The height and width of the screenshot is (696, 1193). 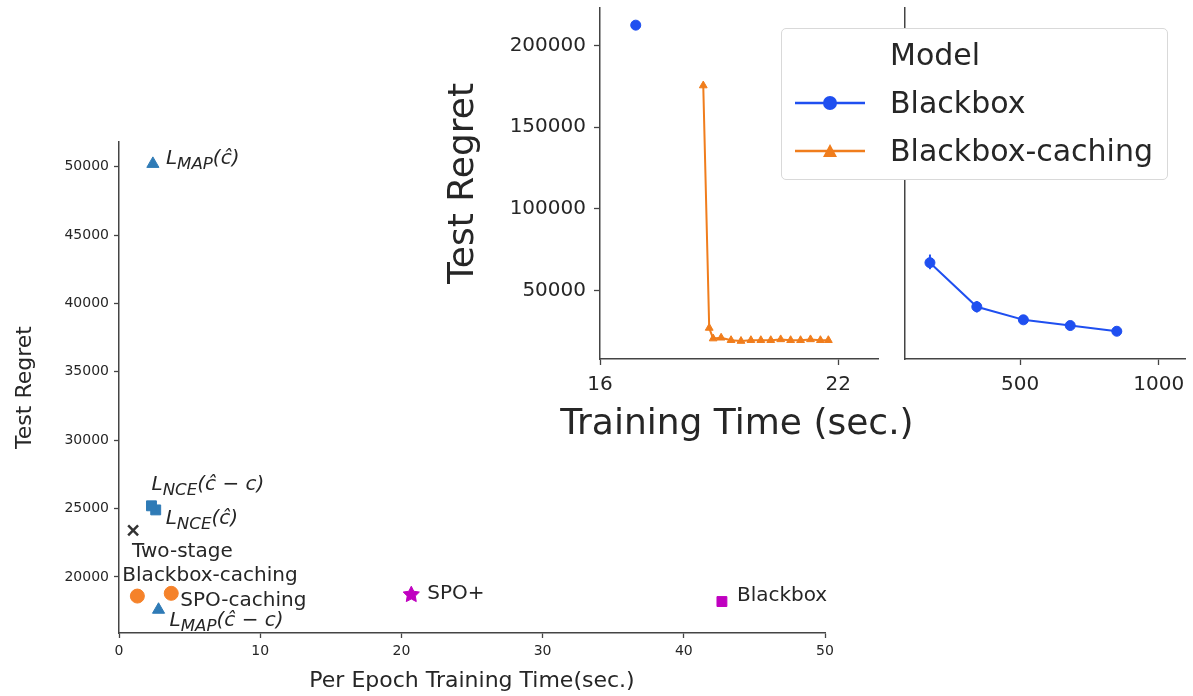 What do you see at coordinates (86, 302) in the screenshot?
I see `y-tick-label: 40000` at bounding box center [86, 302].